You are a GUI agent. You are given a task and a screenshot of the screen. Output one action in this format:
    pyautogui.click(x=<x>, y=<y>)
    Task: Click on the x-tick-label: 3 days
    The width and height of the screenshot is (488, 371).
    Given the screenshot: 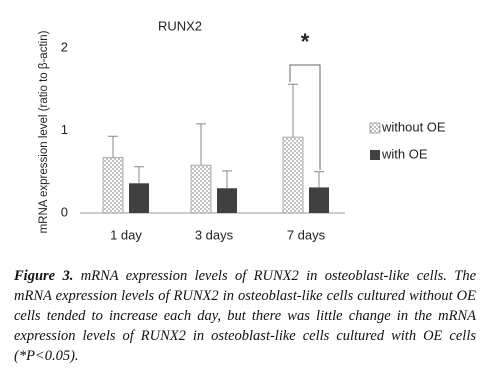 What is the action you would take?
    pyautogui.click(x=214, y=234)
    